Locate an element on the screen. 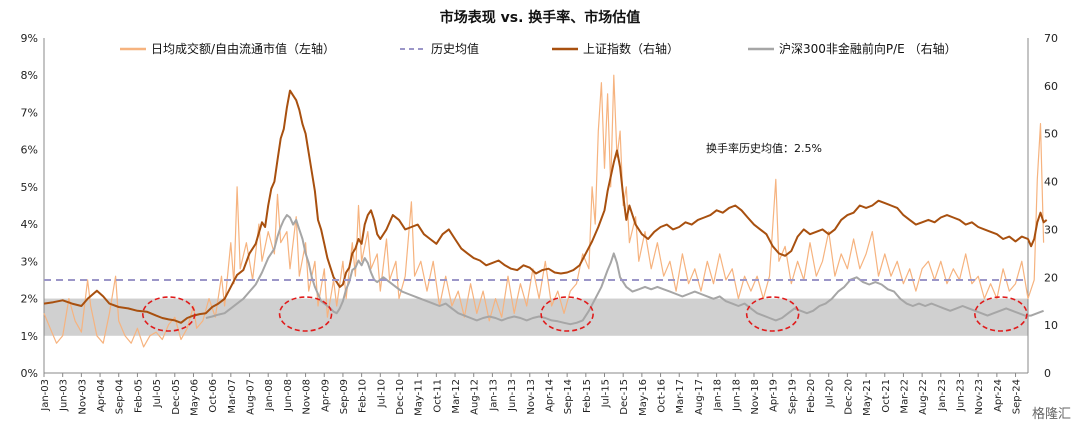 The width and height of the screenshot is (1080, 430). legend-label: 沪深300非金融前向P/E （右轴） is located at coordinates (868, 48).